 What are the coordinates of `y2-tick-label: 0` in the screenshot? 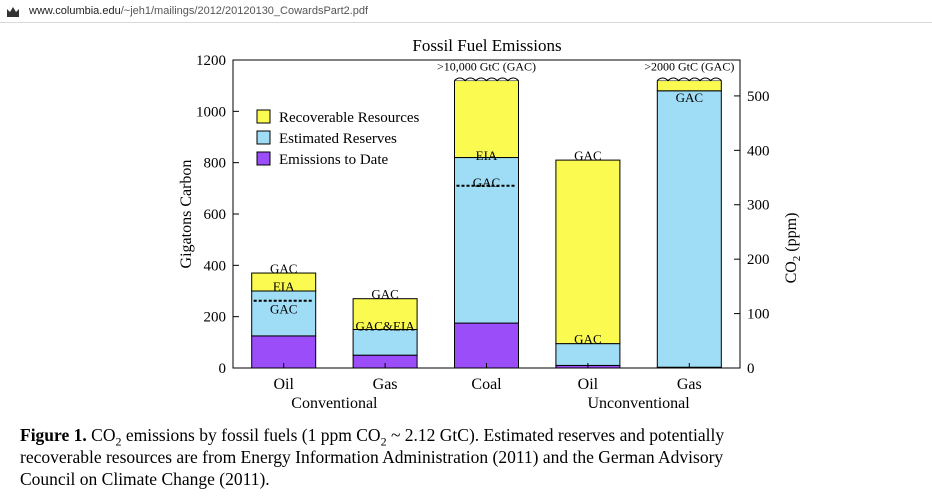 It's located at (751, 369).